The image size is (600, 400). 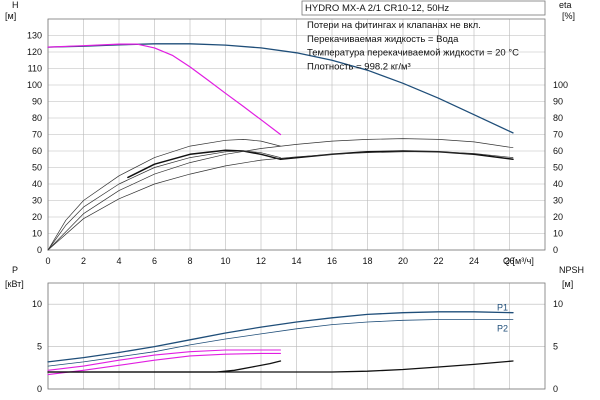 What do you see at coordinates (509, 261) in the screenshot?
I see `x-tick-label: 26` at bounding box center [509, 261].